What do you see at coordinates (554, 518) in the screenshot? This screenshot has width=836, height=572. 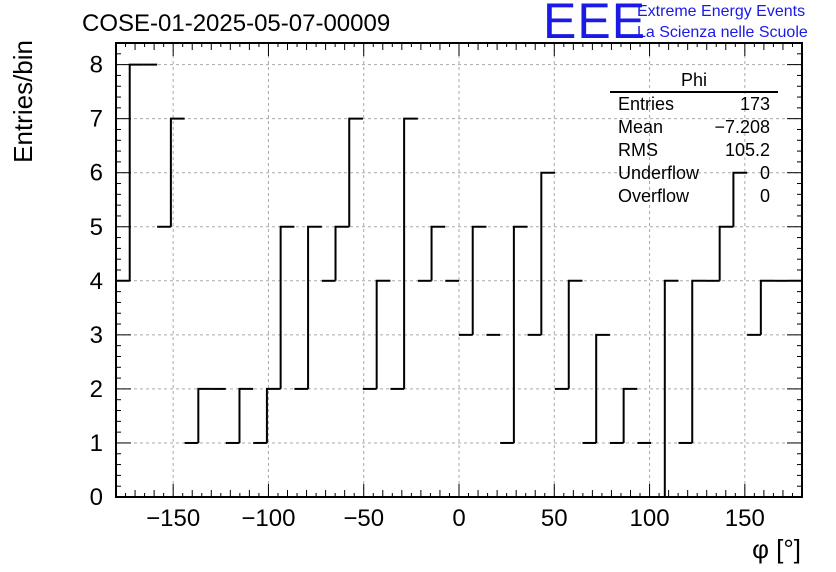 I see `x-tick-label: 50` at bounding box center [554, 518].